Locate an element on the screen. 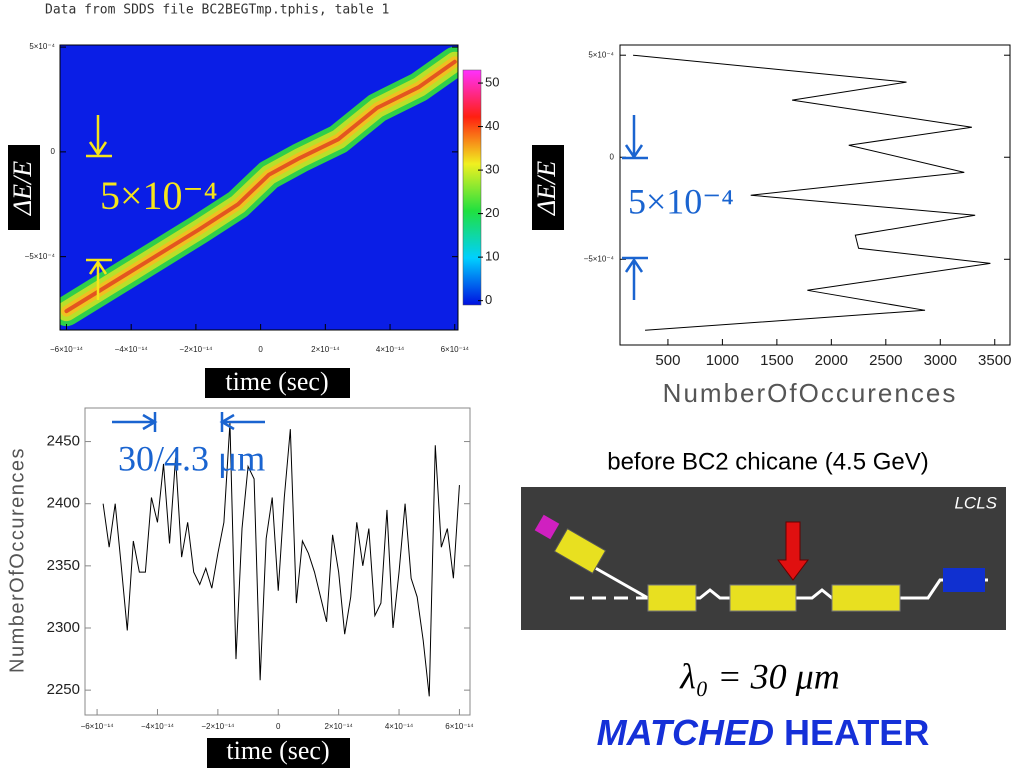 The width and height of the screenshot is (1024, 768). density-band is located at coordinates (260, 186).